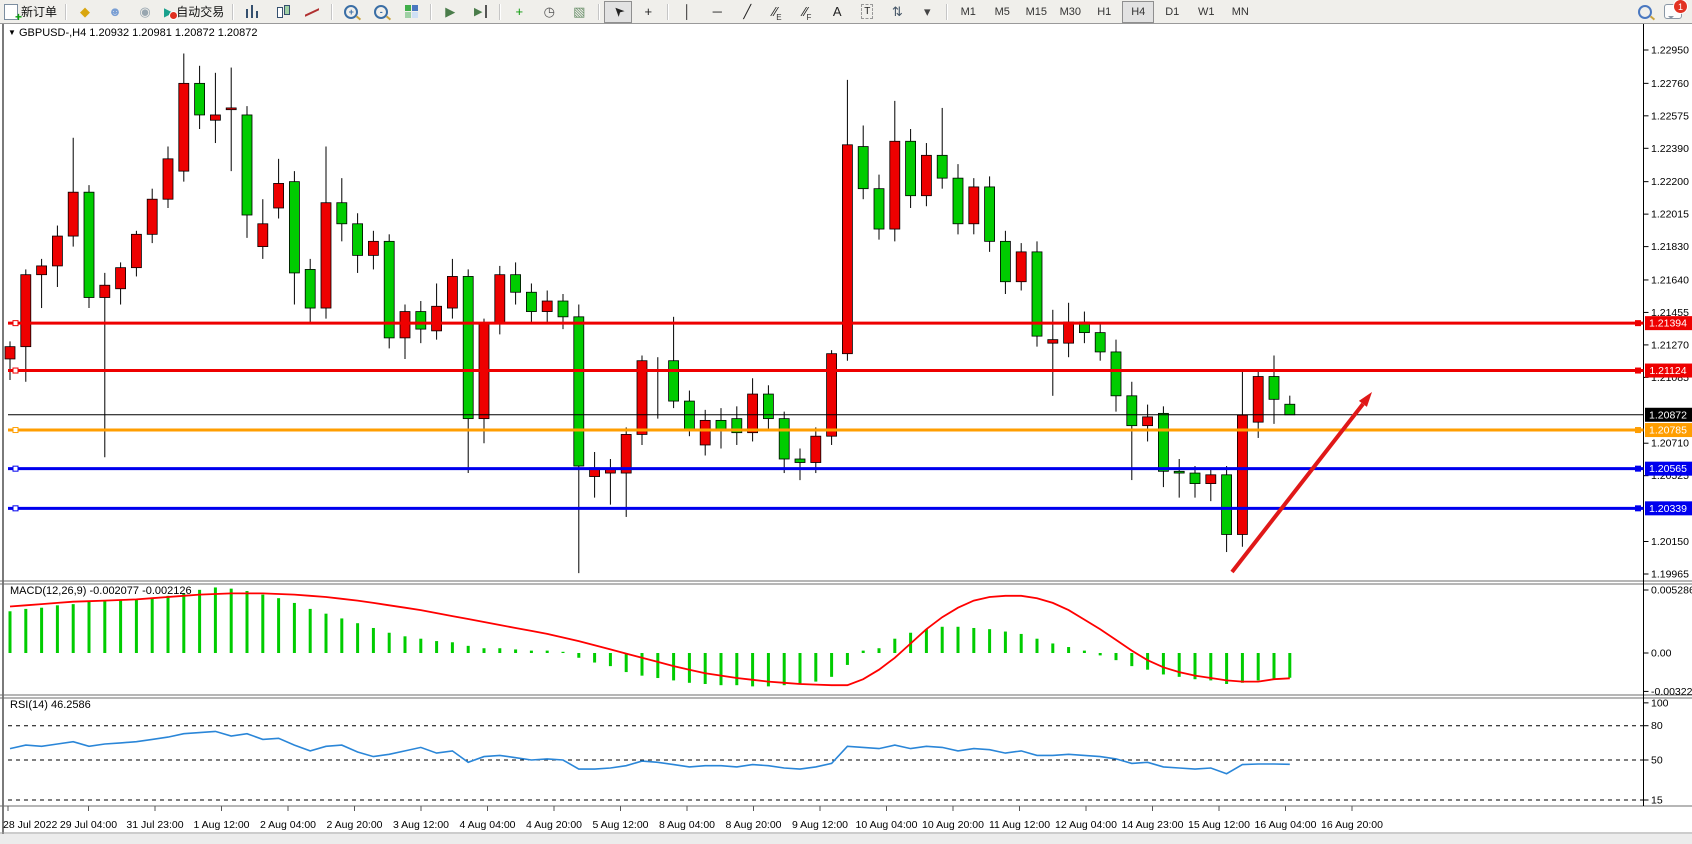  I want to click on indicators-icon: +, so click(519, 11).